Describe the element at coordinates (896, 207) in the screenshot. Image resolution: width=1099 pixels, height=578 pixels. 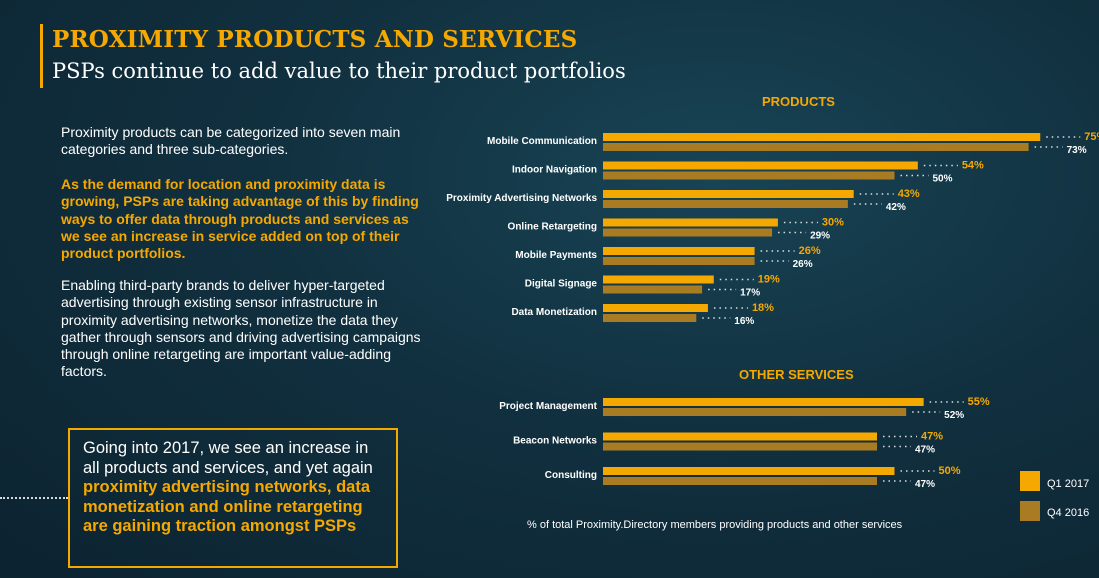
I see `products-value-label-q4-2016: 42%` at that location.